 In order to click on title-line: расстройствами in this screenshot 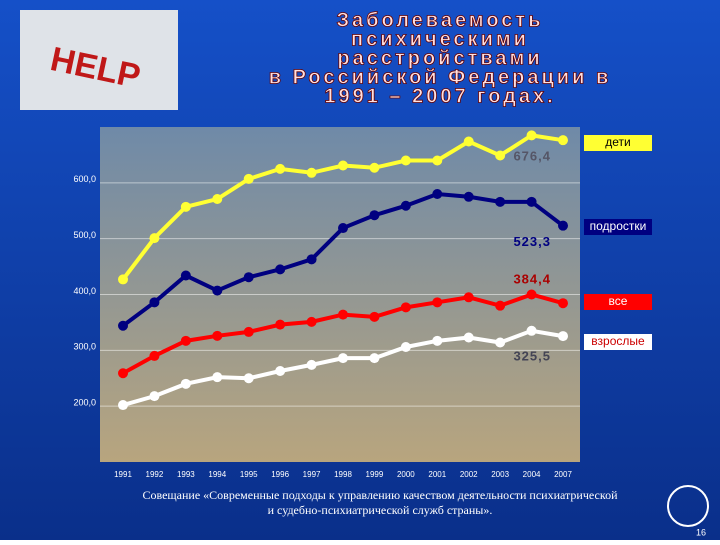, I will do `click(439, 58)`.